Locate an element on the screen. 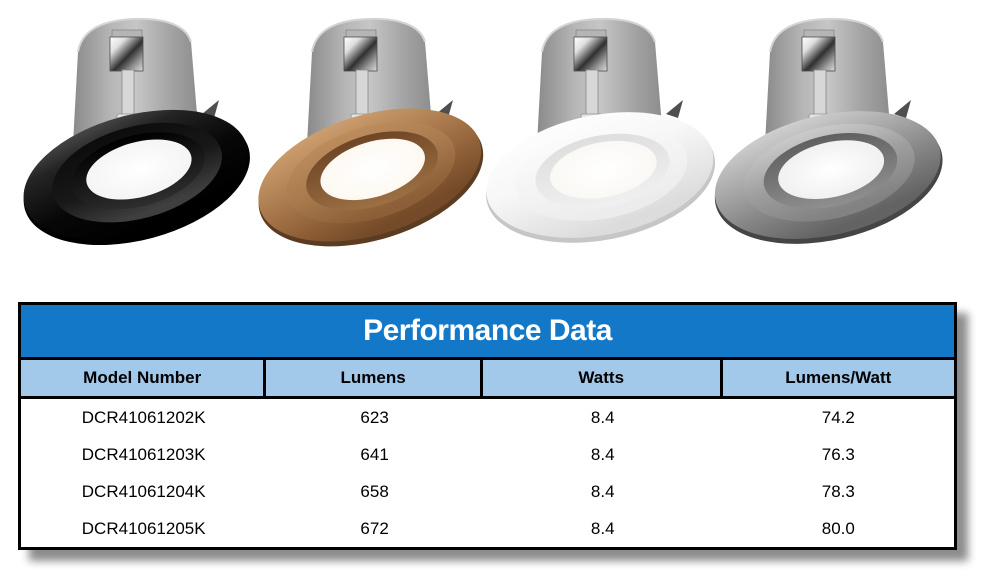 The width and height of the screenshot is (990, 588). downlight-nickel-illustration is located at coordinates (828, 130).